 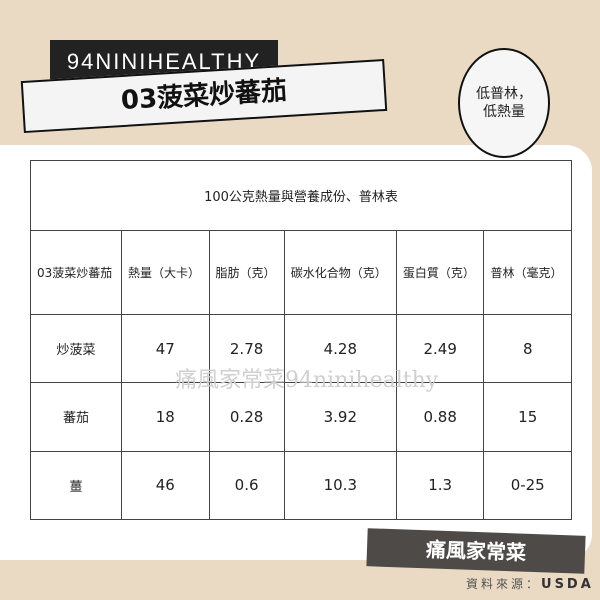 I want to click on header-cell: 脂肪（克）, so click(x=246, y=272).